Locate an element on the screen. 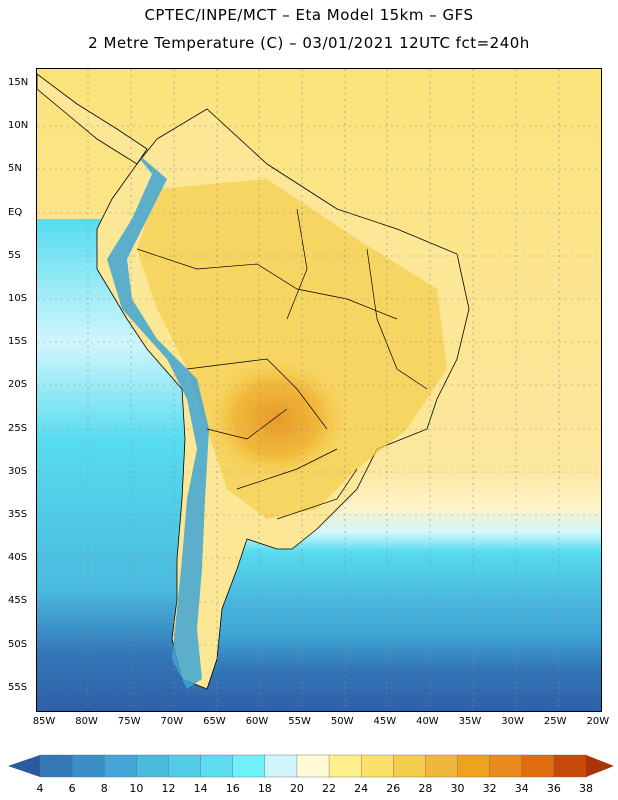 This screenshot has height=800, width=618. lat-tick-label: 55S is located at coordinates (18, 687).